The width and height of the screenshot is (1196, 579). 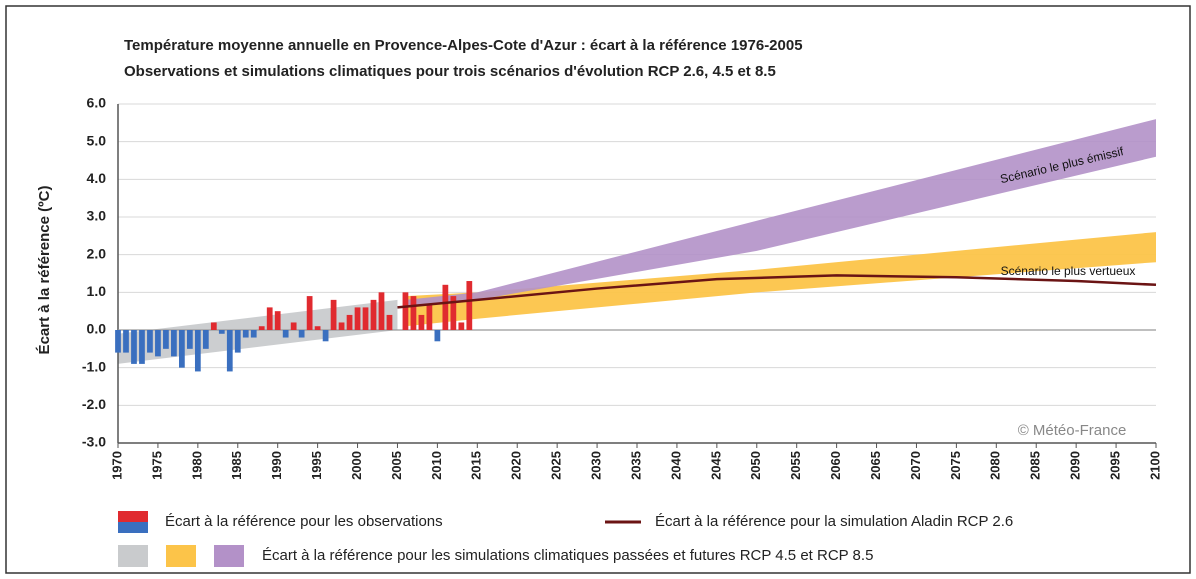 I want to click on x-tick-label: 2050, so click(x=755, y=465).